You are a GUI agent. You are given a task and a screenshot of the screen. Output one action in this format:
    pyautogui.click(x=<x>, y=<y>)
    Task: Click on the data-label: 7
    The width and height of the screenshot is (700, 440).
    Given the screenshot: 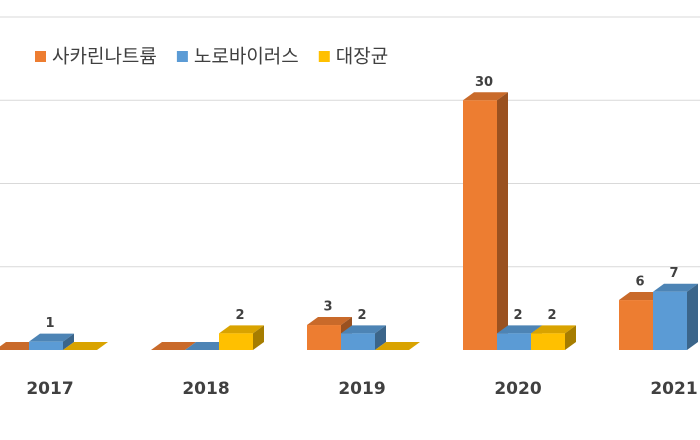 What is the action you would take?
    pyautogui.click(x=673, y=273)
    